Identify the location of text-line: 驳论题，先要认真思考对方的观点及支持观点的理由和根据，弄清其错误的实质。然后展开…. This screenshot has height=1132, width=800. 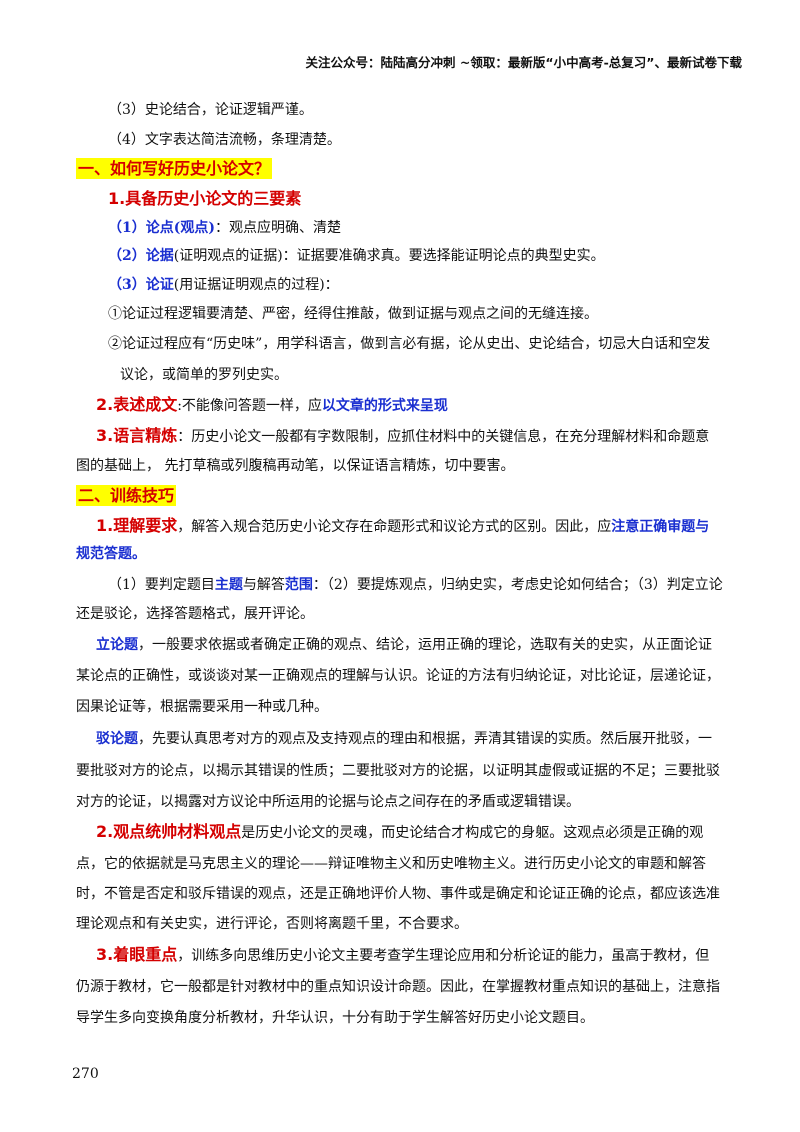
(420, 739).